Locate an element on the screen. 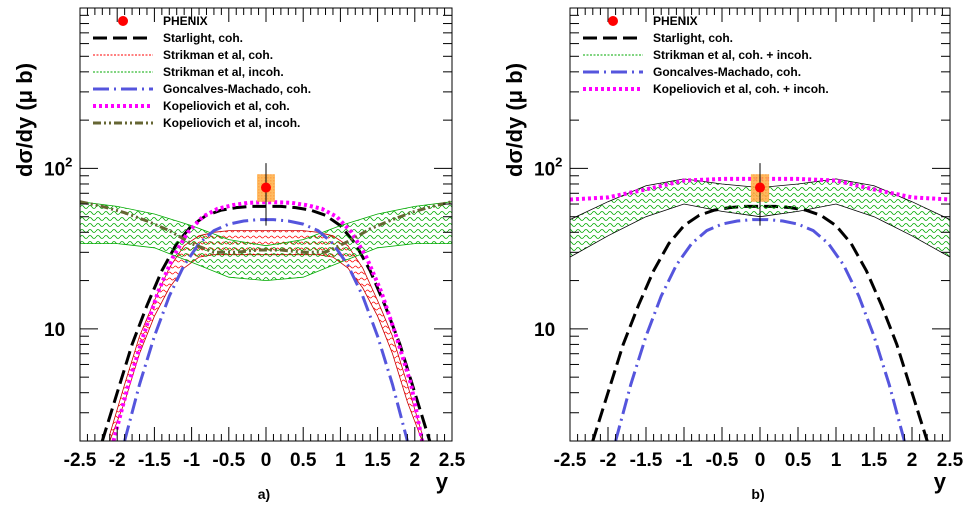  legend-label-strikman-et-al-coh-incoh: Strikman et al, coh. + incoh. is located at coordinates (732, 55).